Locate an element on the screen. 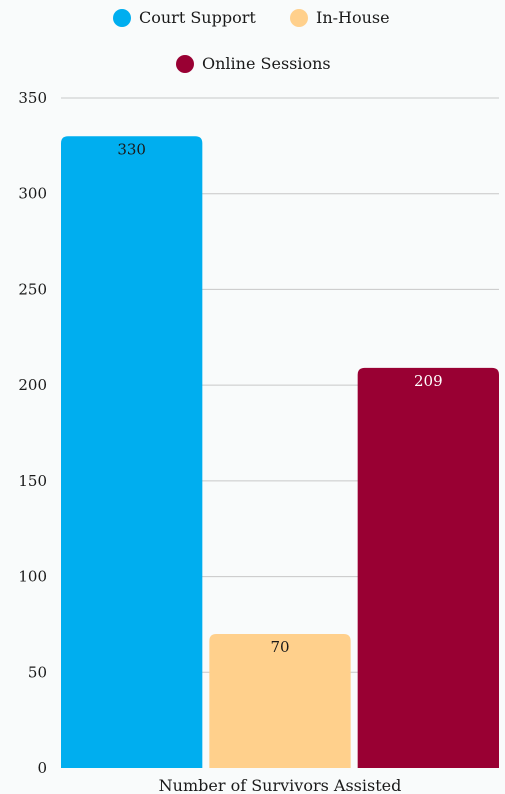 The height and width of the screenshot is (794, 505). data-label-court-support: 330 is located at coordinates (131, 149).